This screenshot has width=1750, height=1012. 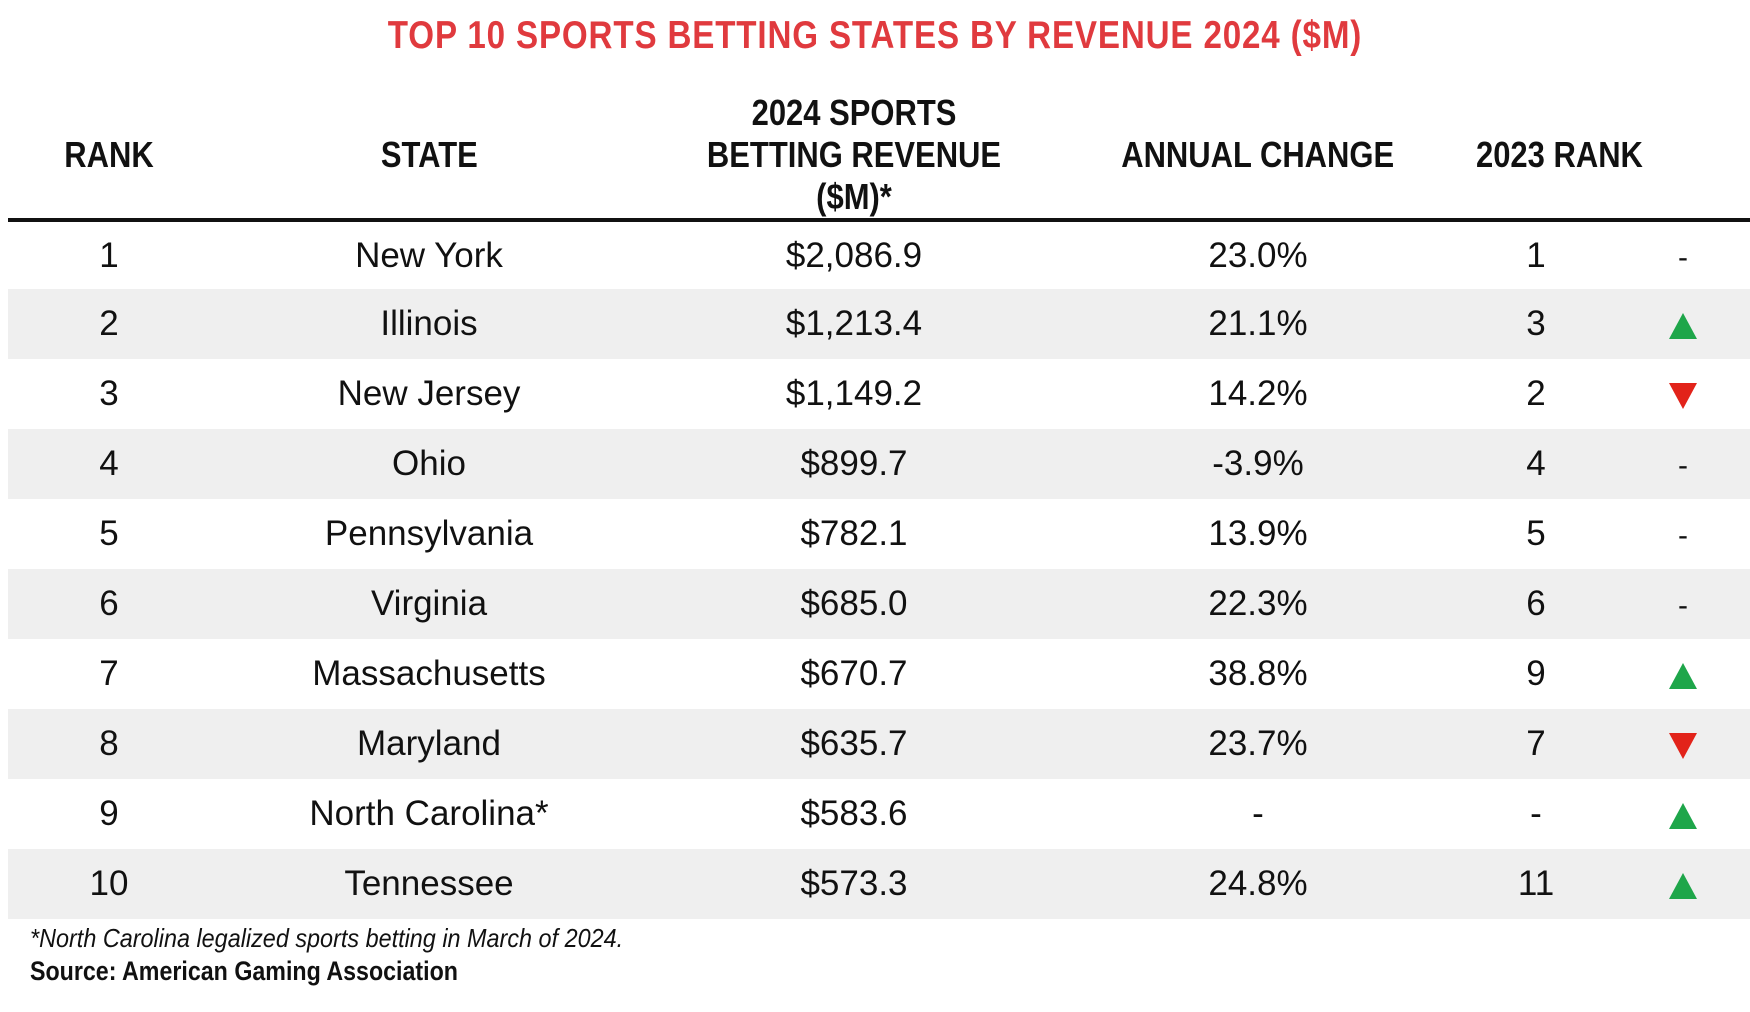 I want to click on source-note: Source: American Gaming Association, so click(x=244, y=971).